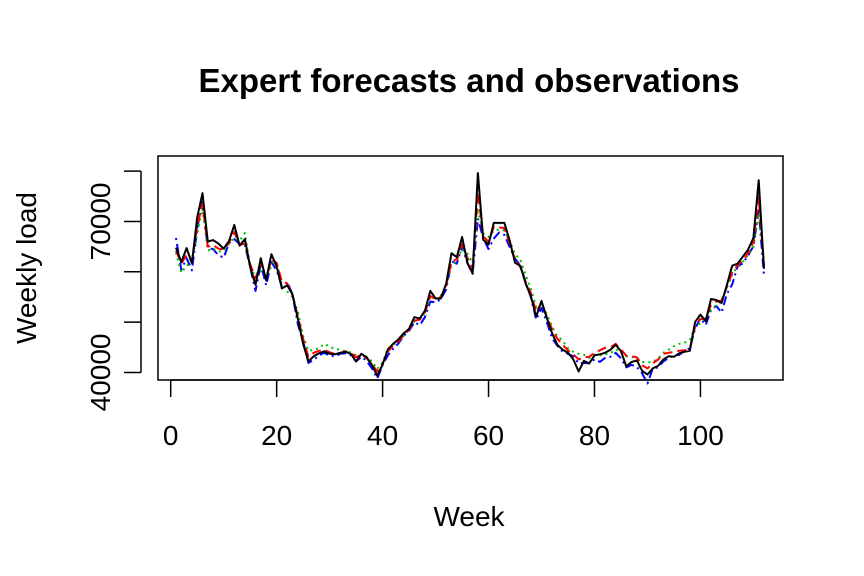  I want to click on chart-title: Expert forecasts and observations, so click(468, 80).